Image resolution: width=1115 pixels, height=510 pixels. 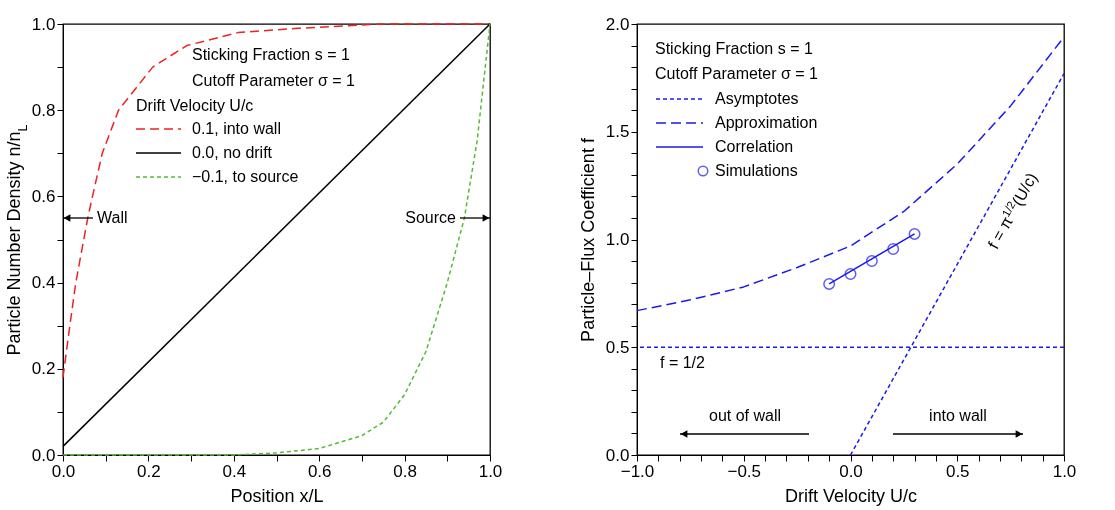 I want to click on ref-line-label: f = 1/2, so click(x=683, y=363).